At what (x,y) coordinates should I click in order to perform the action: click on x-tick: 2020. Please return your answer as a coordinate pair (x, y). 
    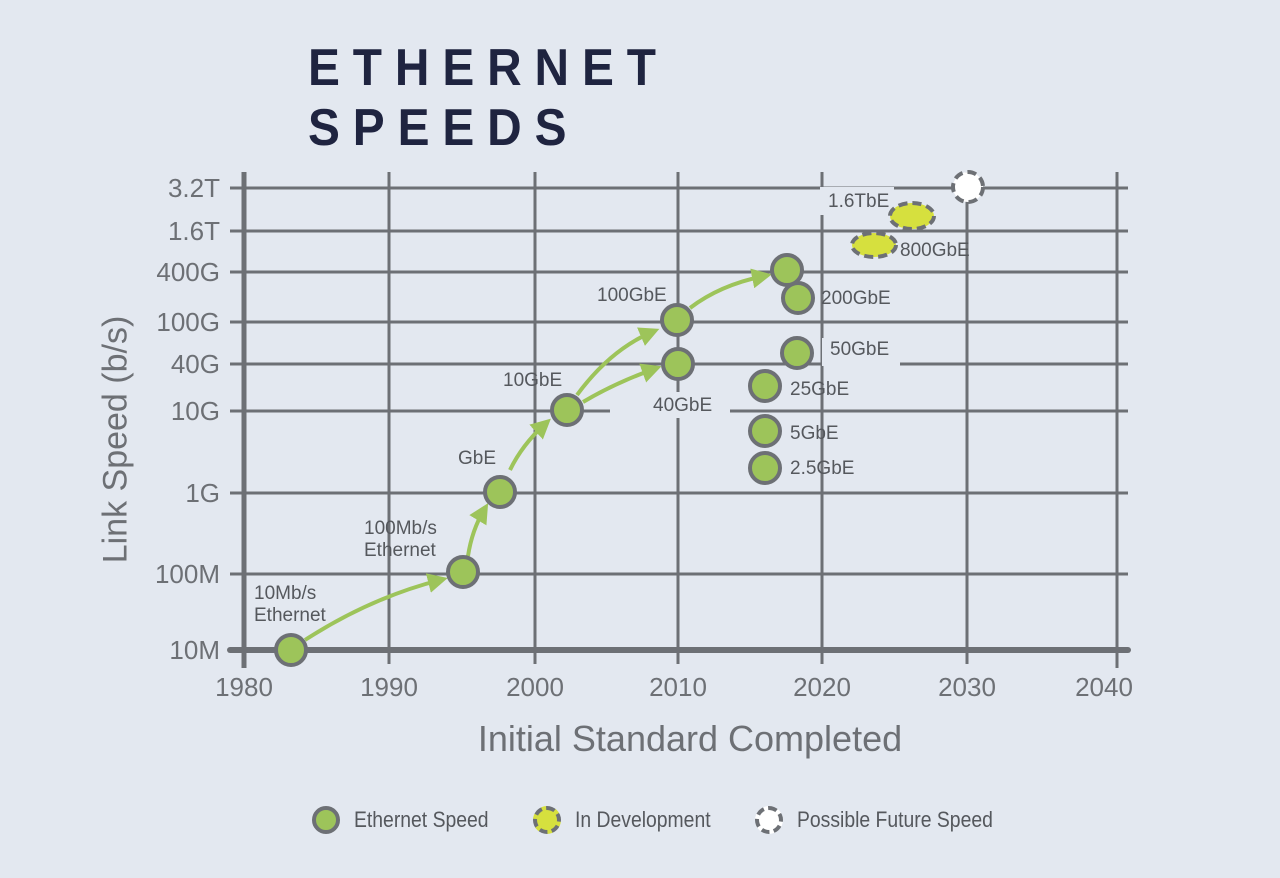
    Looking at the image, I should click on (822, 687).